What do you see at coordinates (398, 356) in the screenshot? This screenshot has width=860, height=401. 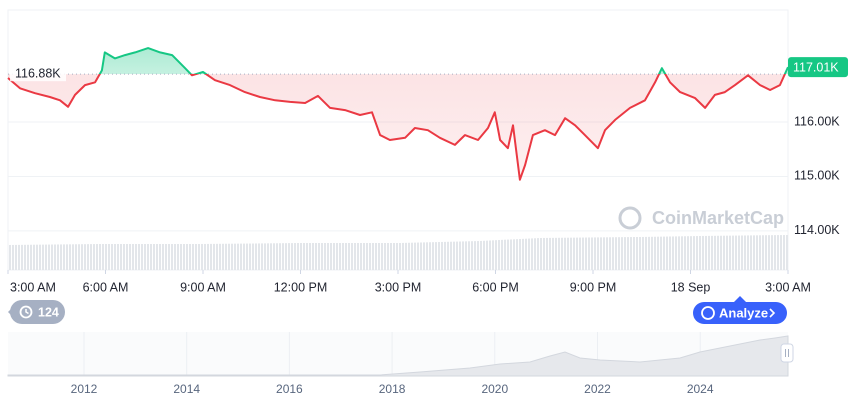 I see `navigator-area` at bounding box center [398, 356].